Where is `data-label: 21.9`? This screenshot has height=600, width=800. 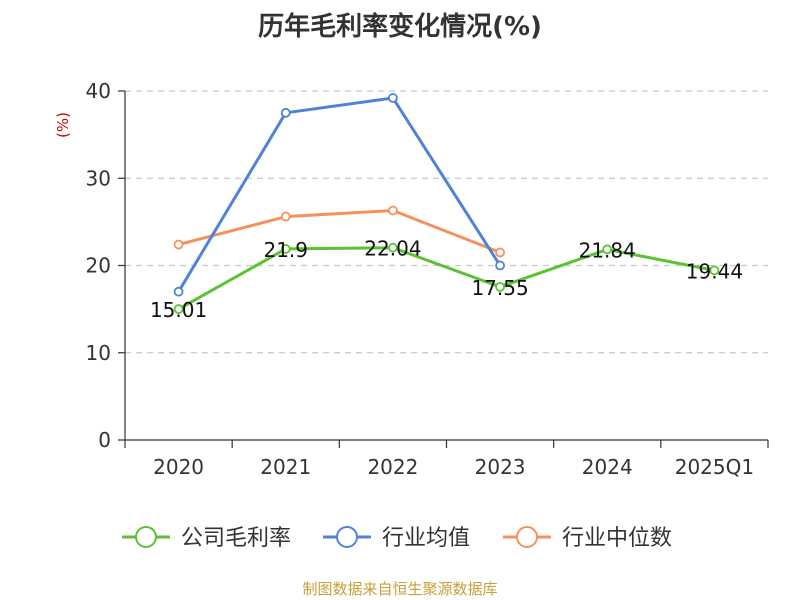
data-label: 21.9 is located at coordinates (285, 250).